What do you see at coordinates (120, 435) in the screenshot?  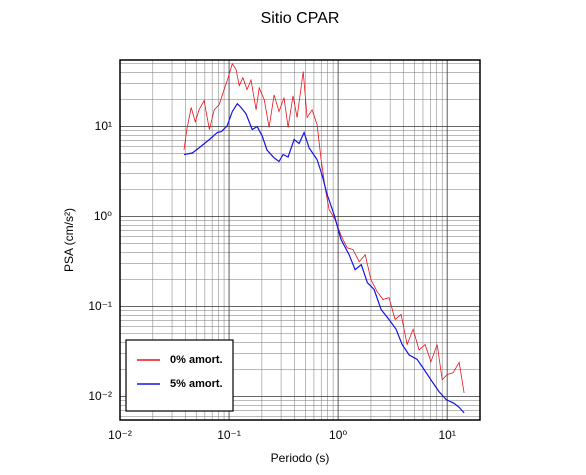 I see `x-tick-label: 10⁻²` at bounding box center [120, 435].